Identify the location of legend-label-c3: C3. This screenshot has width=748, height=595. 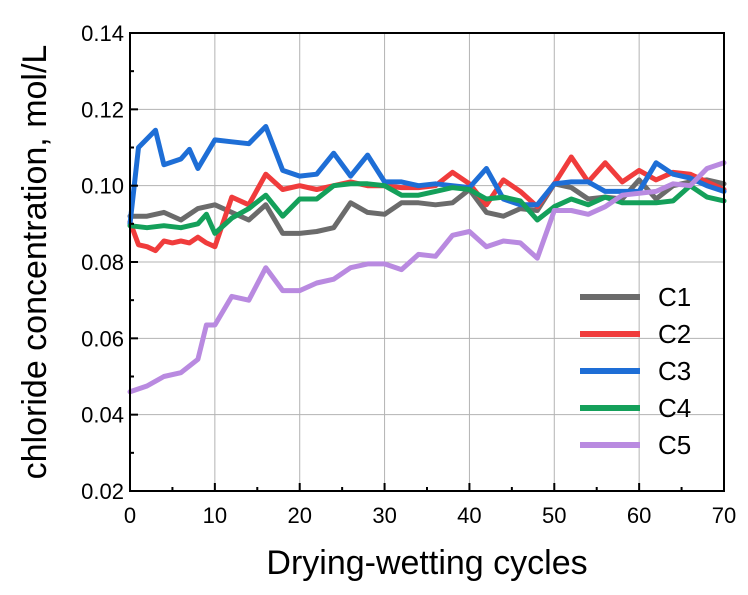
(674, 371).